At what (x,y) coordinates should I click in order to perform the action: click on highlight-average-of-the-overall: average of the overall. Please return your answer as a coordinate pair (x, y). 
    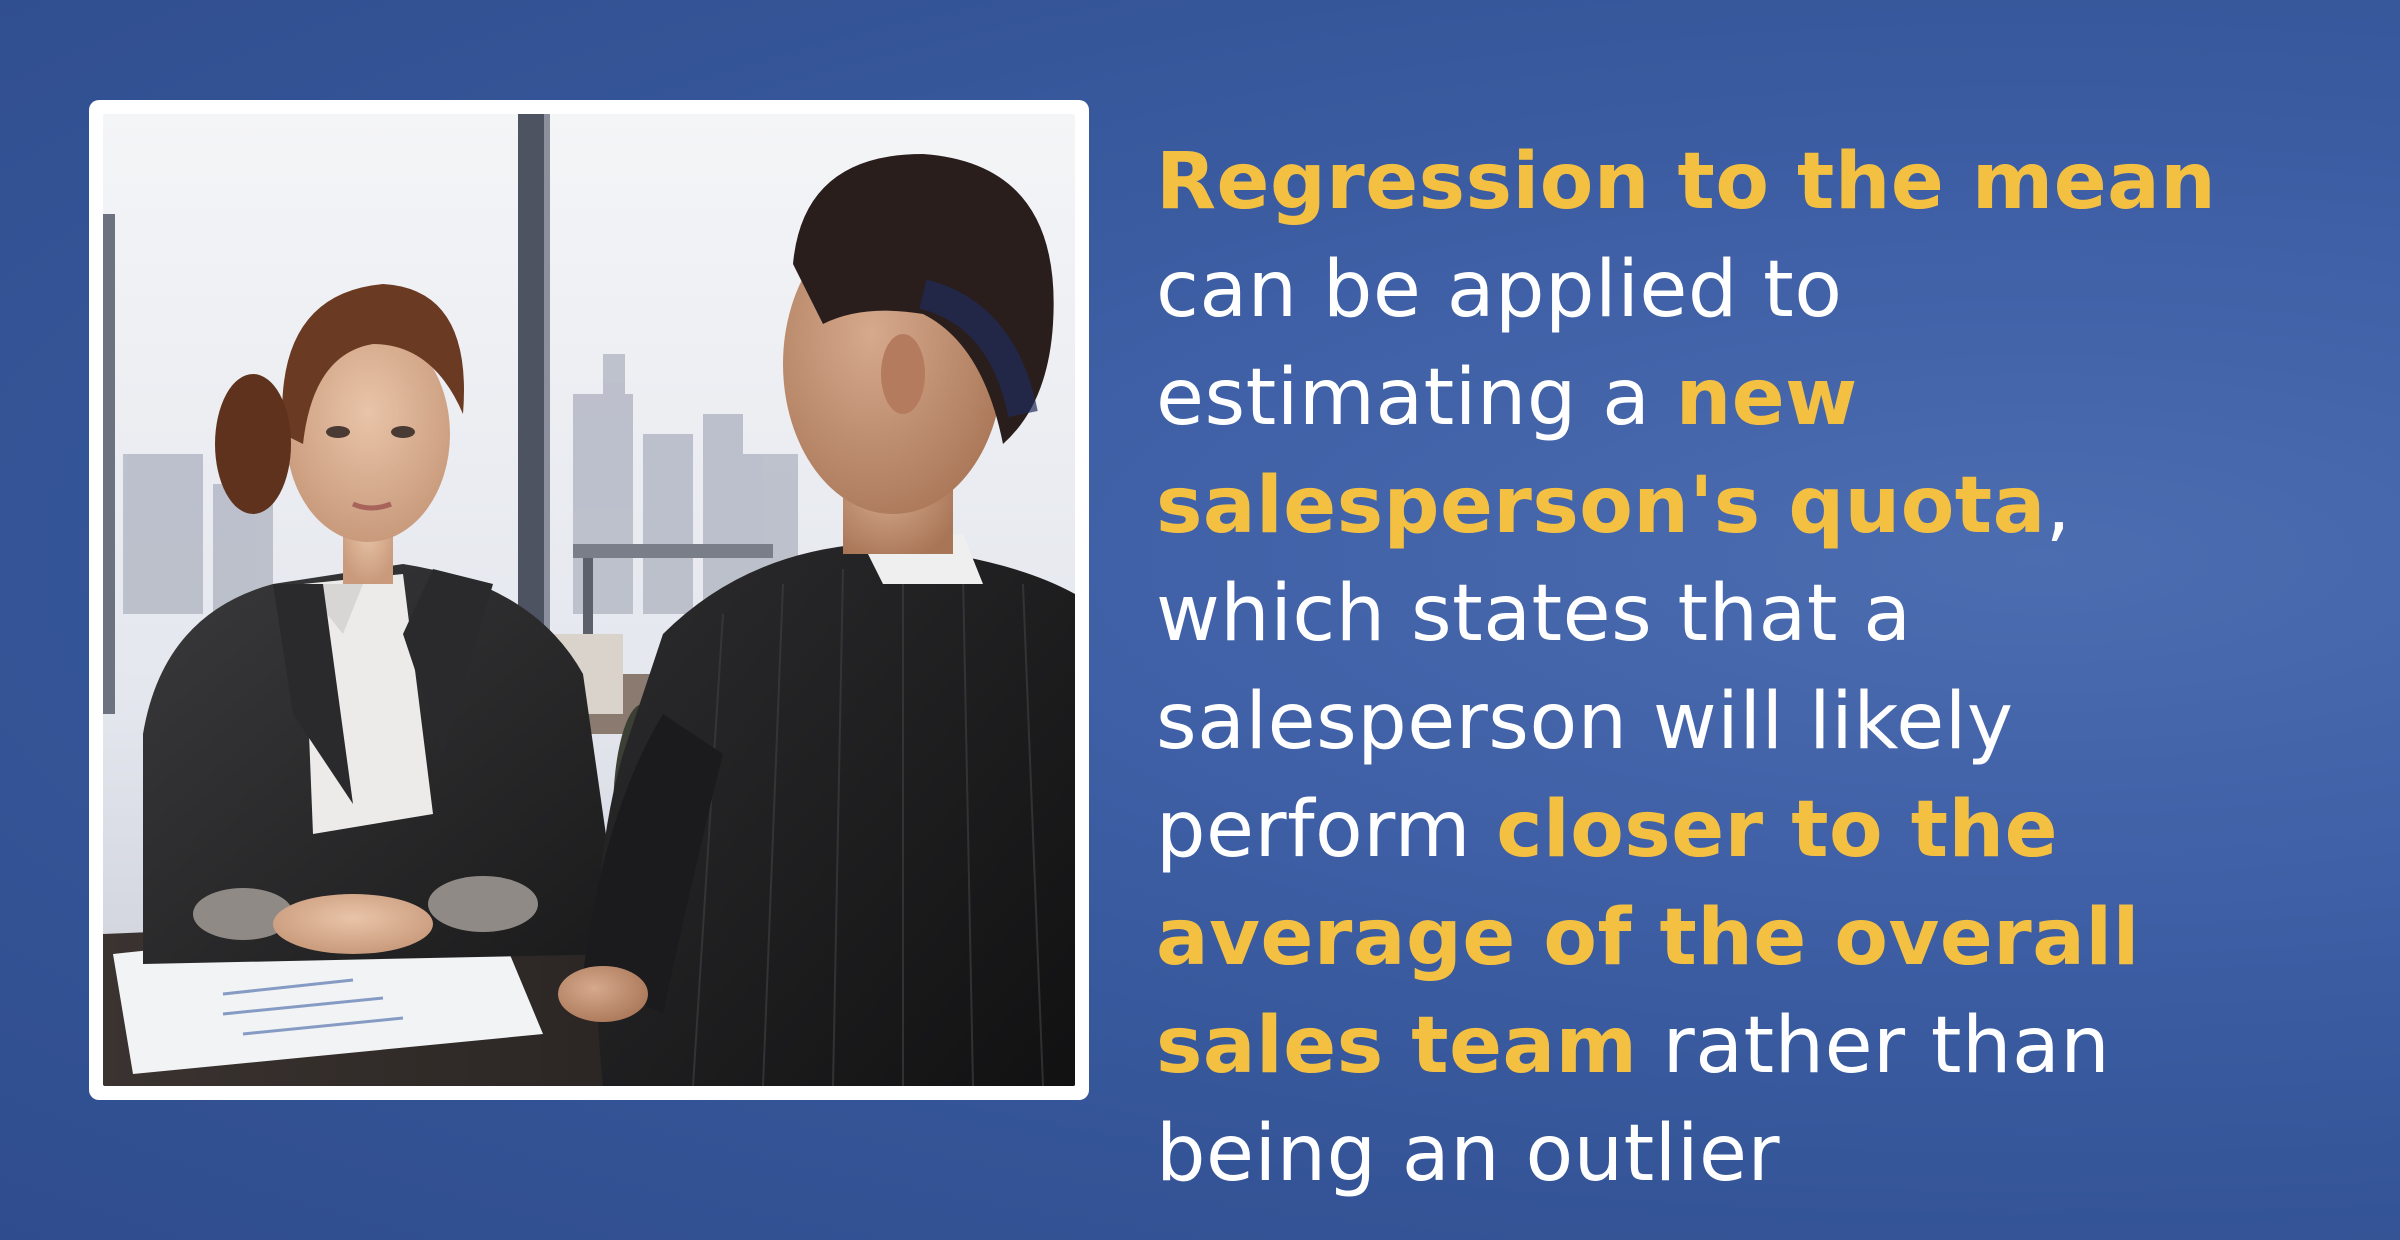
    Looking at the image, I should click on (1648, 938).